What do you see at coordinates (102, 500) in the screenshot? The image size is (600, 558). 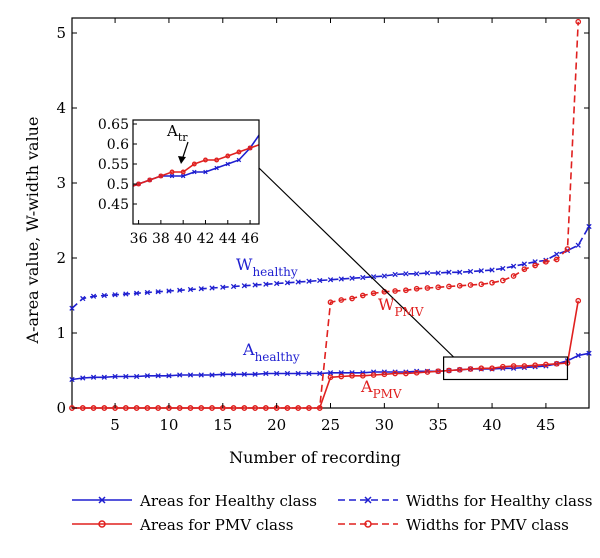 I see `legend-marker-areas_healthy` at bounding box center [102, 500].